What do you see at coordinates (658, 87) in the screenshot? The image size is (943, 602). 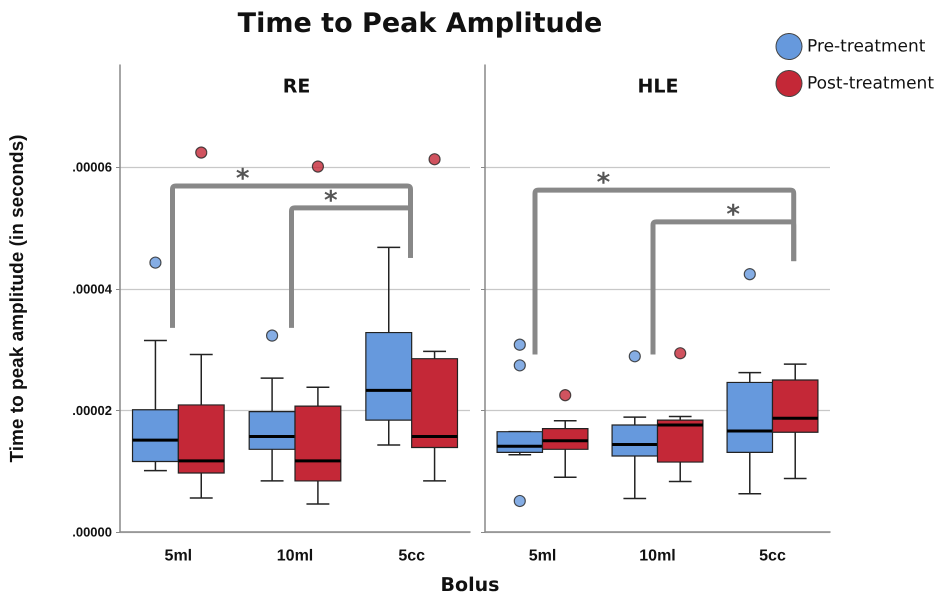 I see `text: HLE` at bounding box center [658, 87].